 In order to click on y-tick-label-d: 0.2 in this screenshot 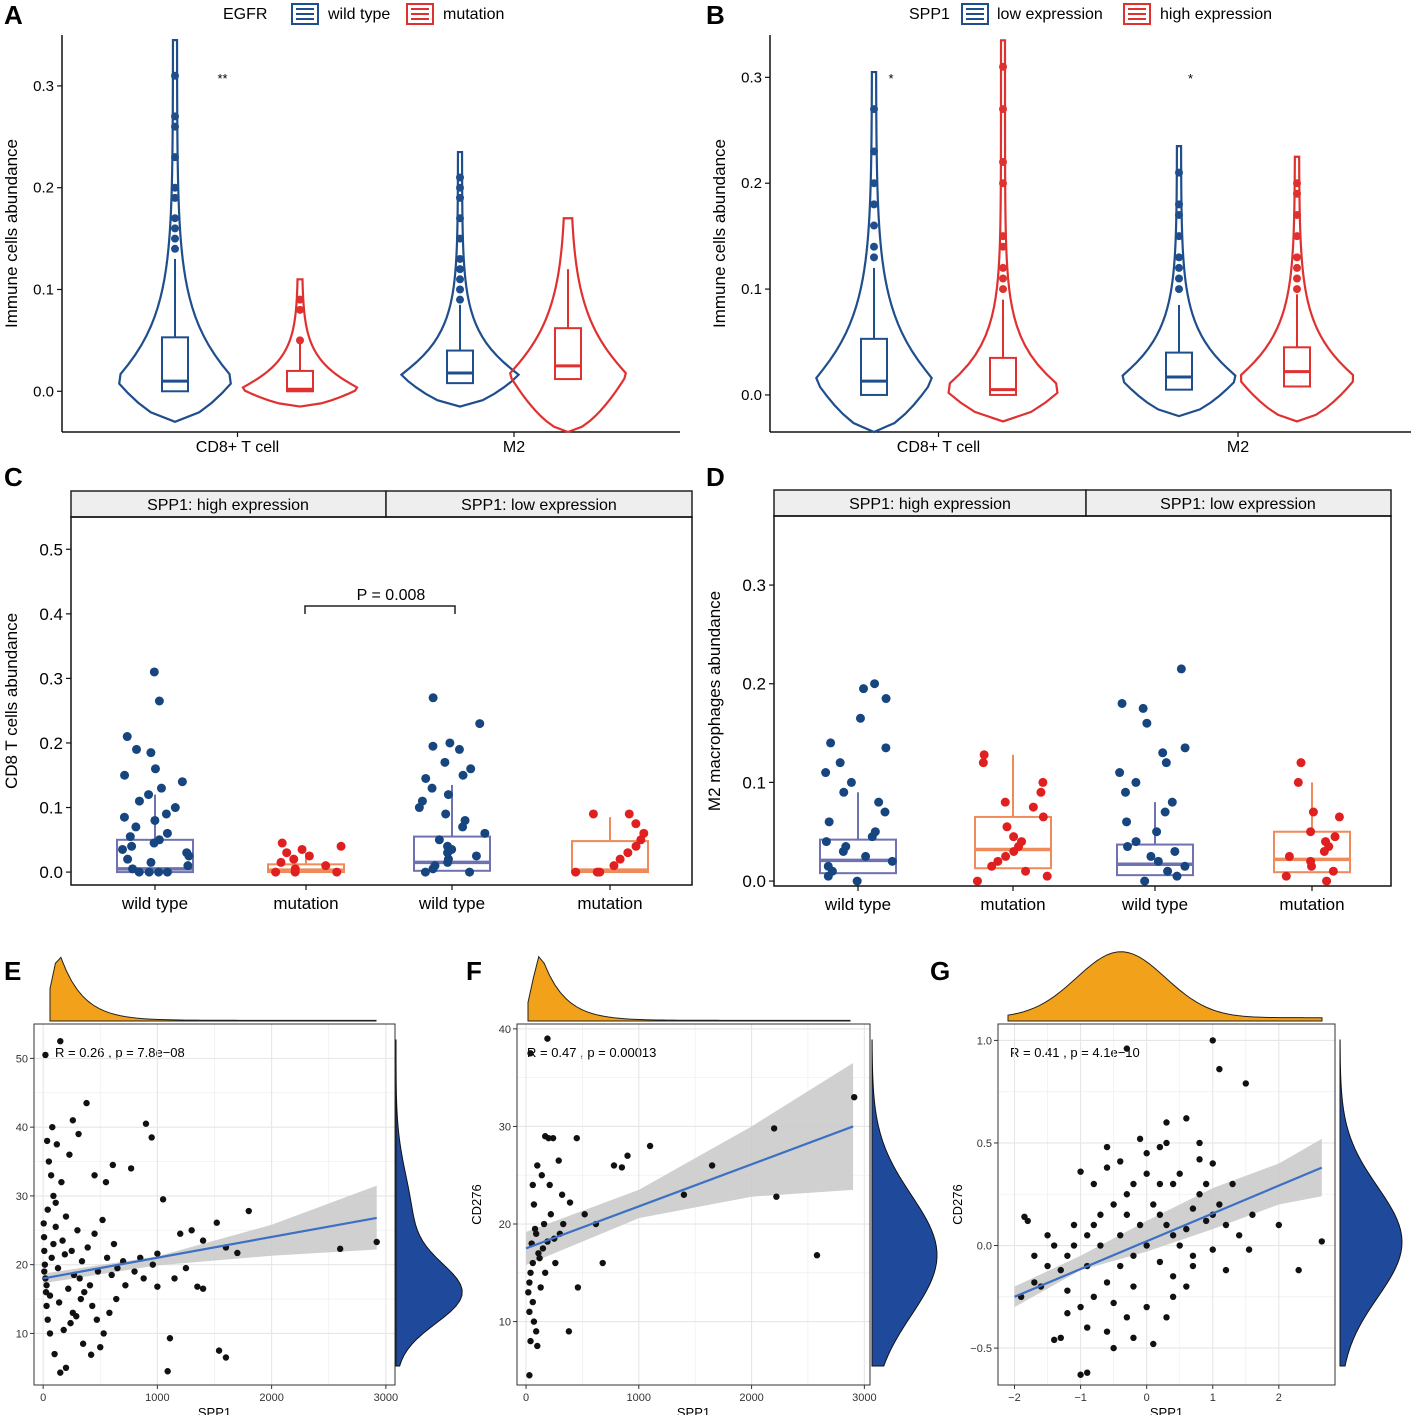, I will do `click(754, 684)`.